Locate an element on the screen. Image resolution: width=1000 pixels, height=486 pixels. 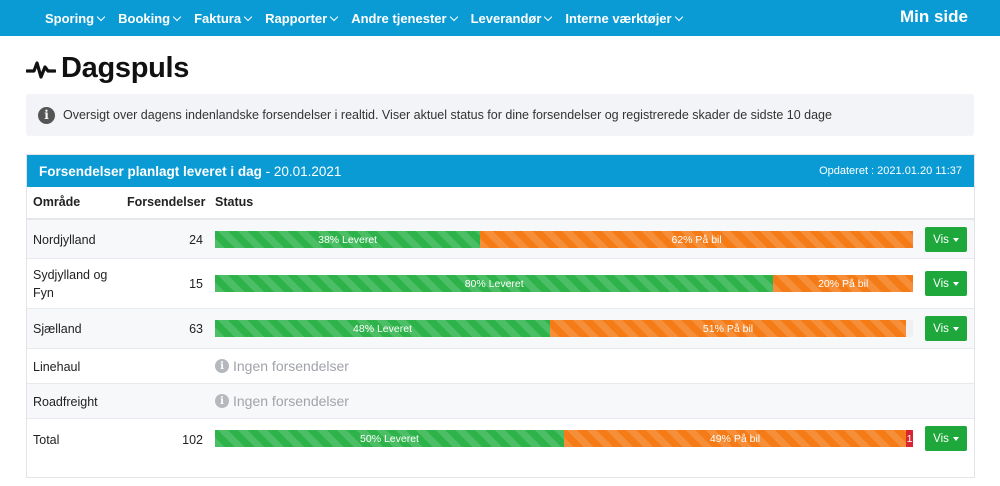
nav-label: Interne værktøjer is located at coordinates (618, 18).